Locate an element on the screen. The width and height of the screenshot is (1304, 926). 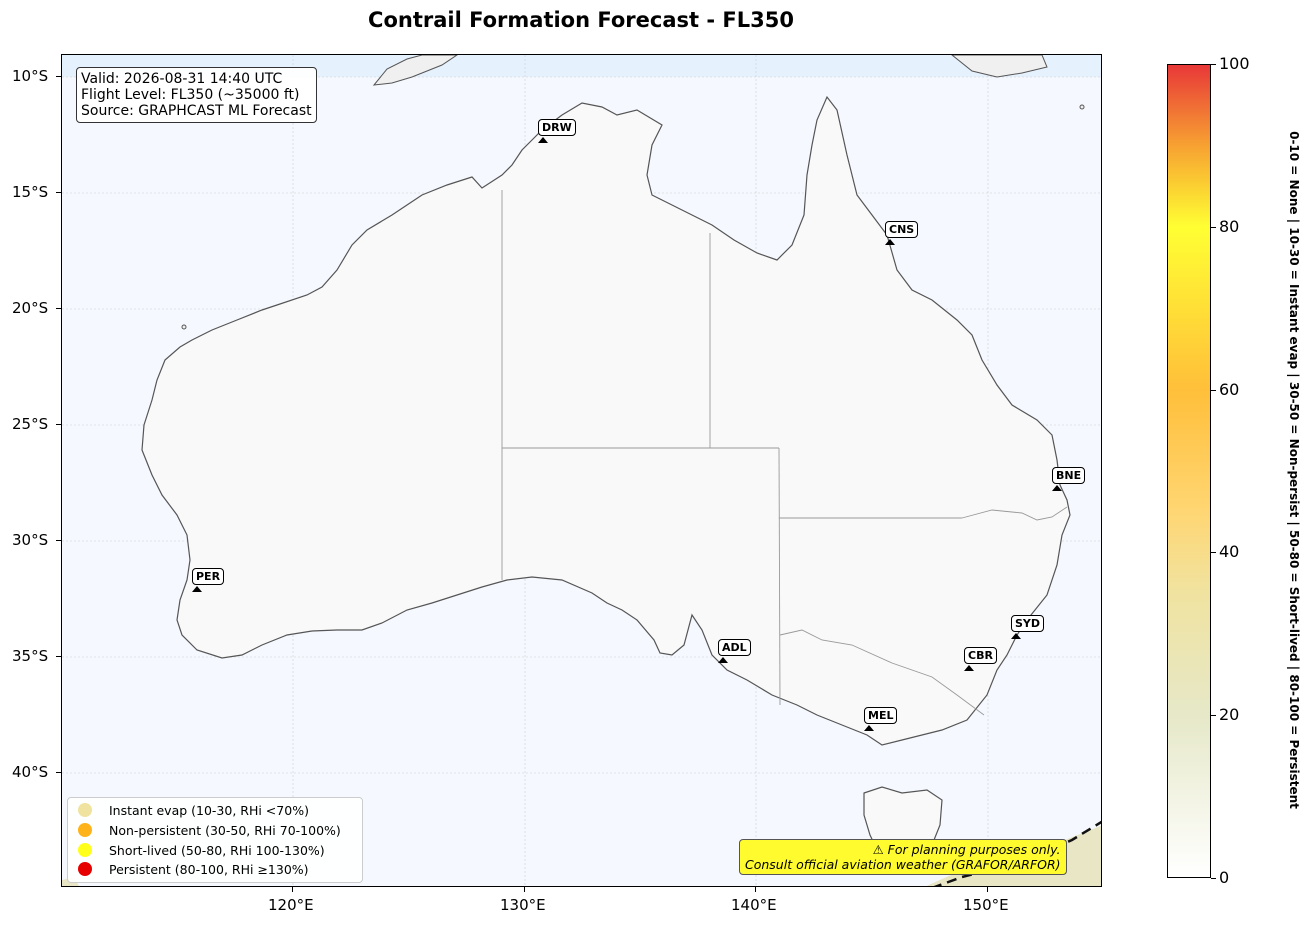
legend-label: Instant evap (10-30, RHi <70%) is located at coordinates (209, 810).